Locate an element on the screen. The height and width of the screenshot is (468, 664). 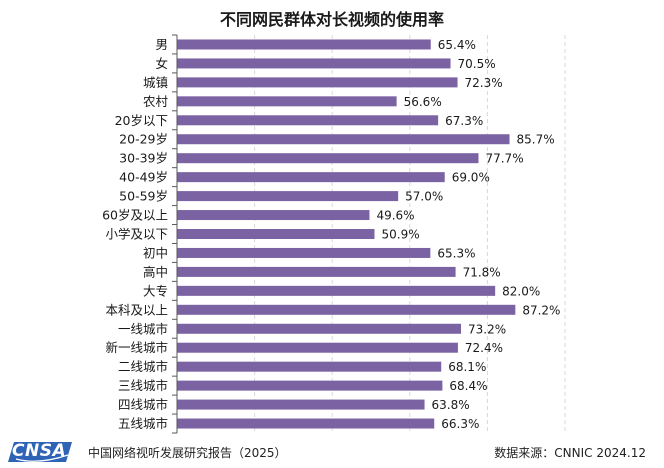
value-label: 72.4% is located at coordinates (484, 348).